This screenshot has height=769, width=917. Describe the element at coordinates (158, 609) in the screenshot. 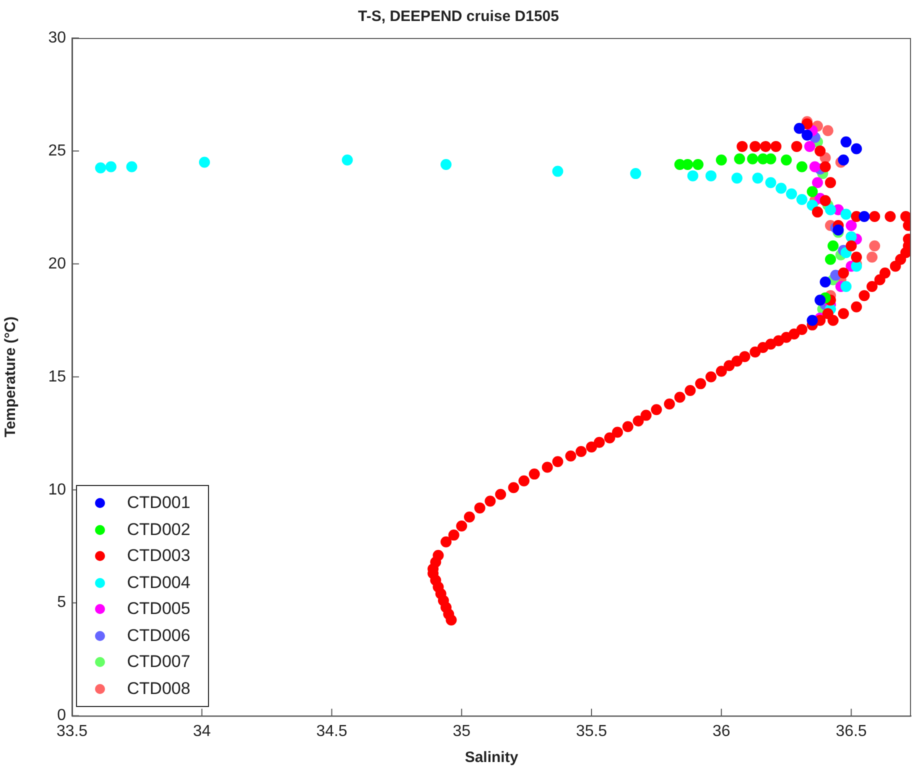

I see `legend-label: CTD005` at that location.